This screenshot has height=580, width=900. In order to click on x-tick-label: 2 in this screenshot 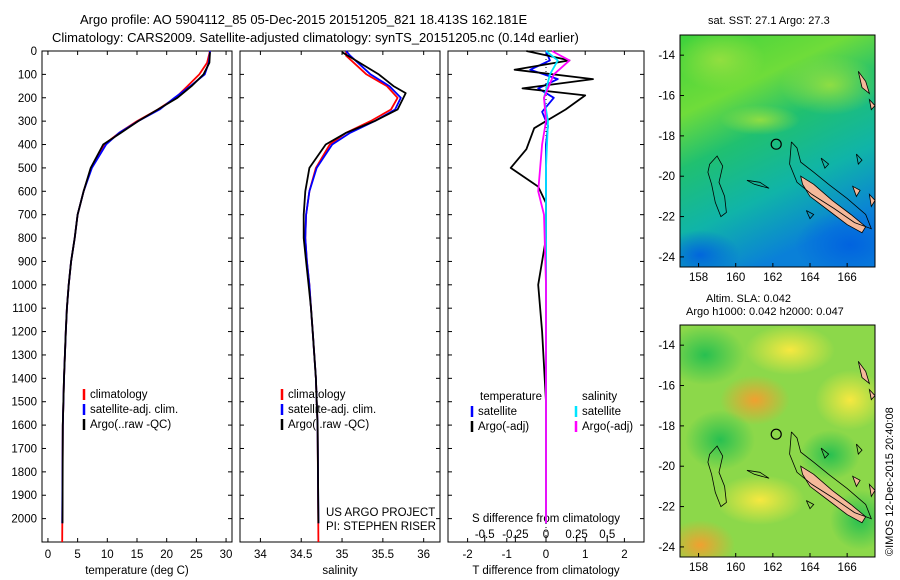, I will do `click(624, 555)`.